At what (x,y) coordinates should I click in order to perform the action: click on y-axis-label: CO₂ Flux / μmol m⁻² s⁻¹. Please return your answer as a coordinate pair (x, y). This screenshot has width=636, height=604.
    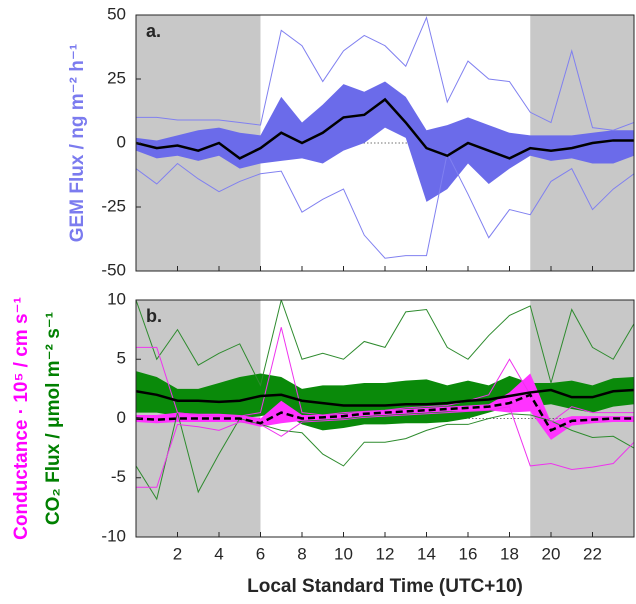
    Looking at the image, I should click on (53, 418).